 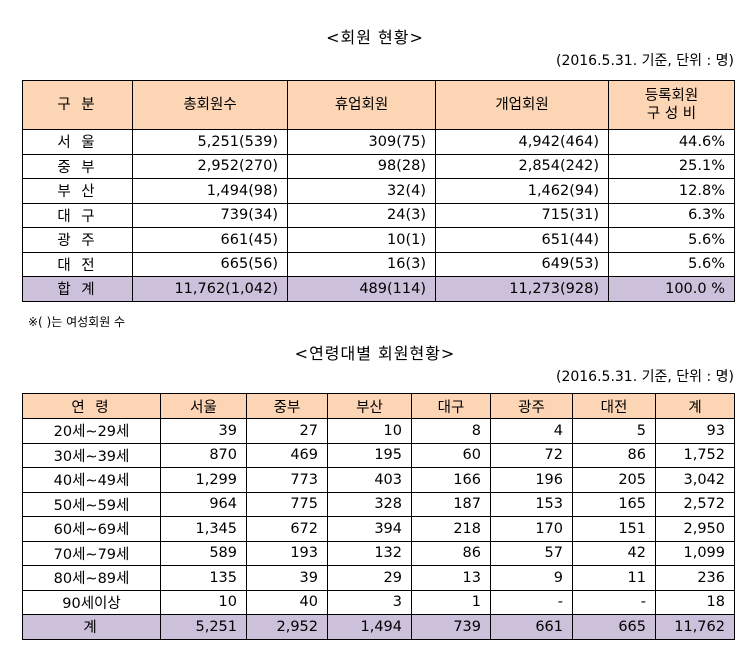 What do you see at coordinates (210, 215) in the screenshot?
I see `table-cell: 739(34)` at bounding box center [210, 215].